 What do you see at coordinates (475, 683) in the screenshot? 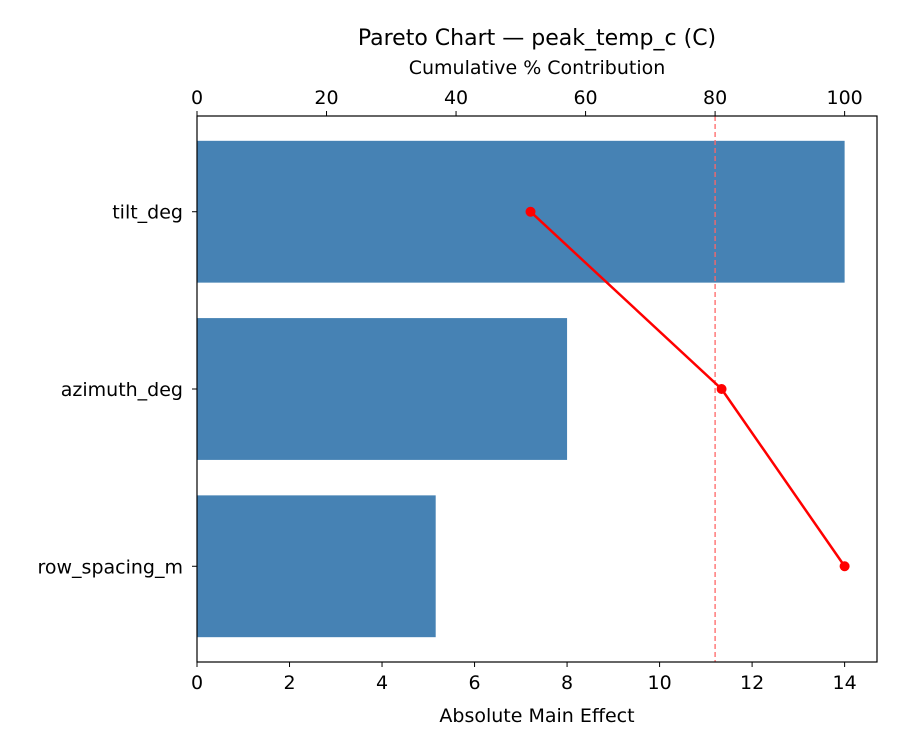
I see `x-tick-label: 6` at bounding box center [475, 683].